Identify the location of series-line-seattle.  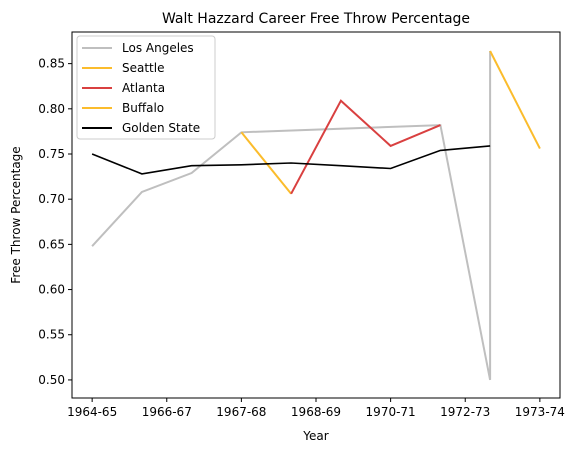
(266, 163).